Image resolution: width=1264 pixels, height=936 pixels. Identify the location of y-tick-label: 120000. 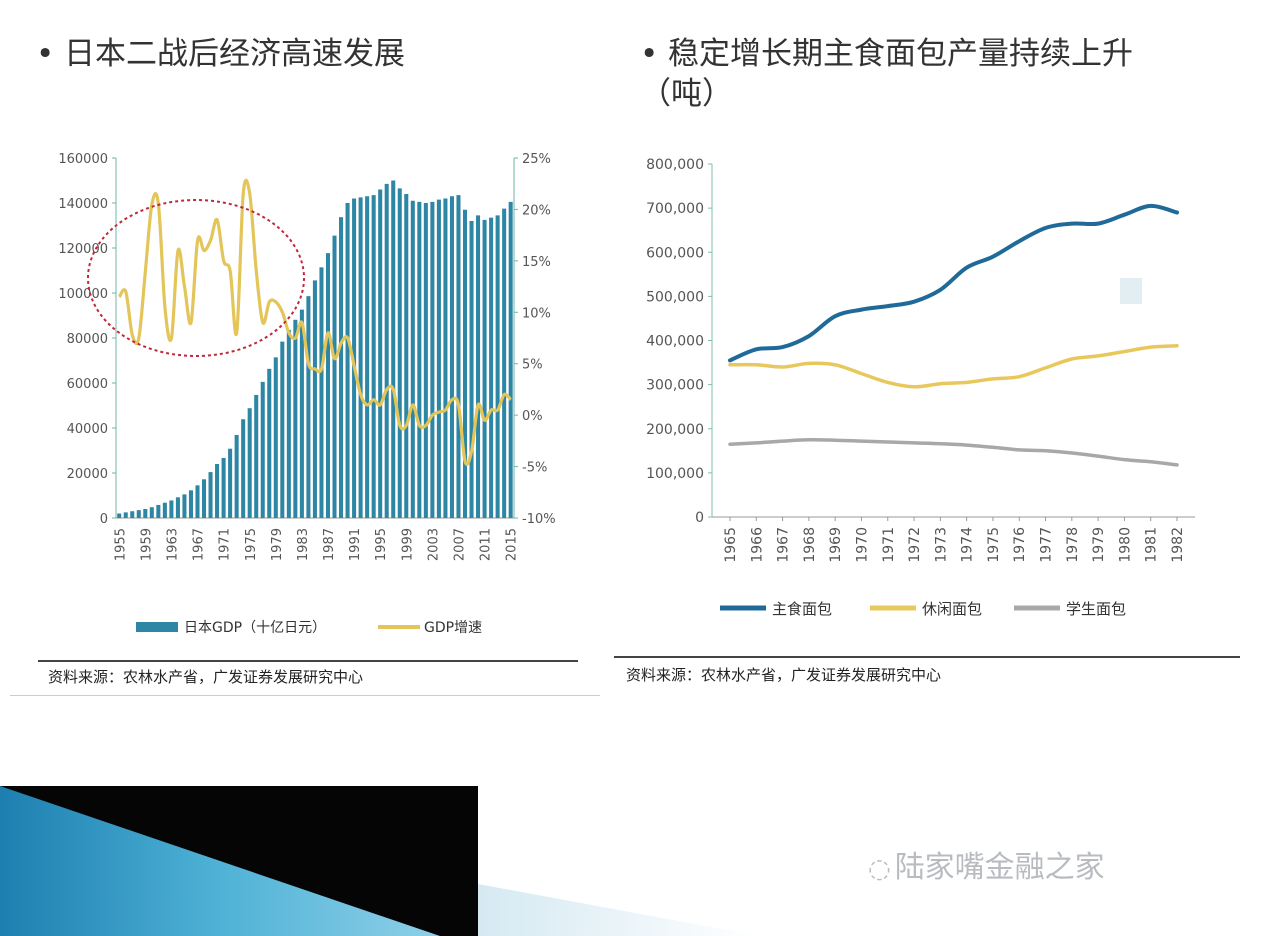
(83, 249).